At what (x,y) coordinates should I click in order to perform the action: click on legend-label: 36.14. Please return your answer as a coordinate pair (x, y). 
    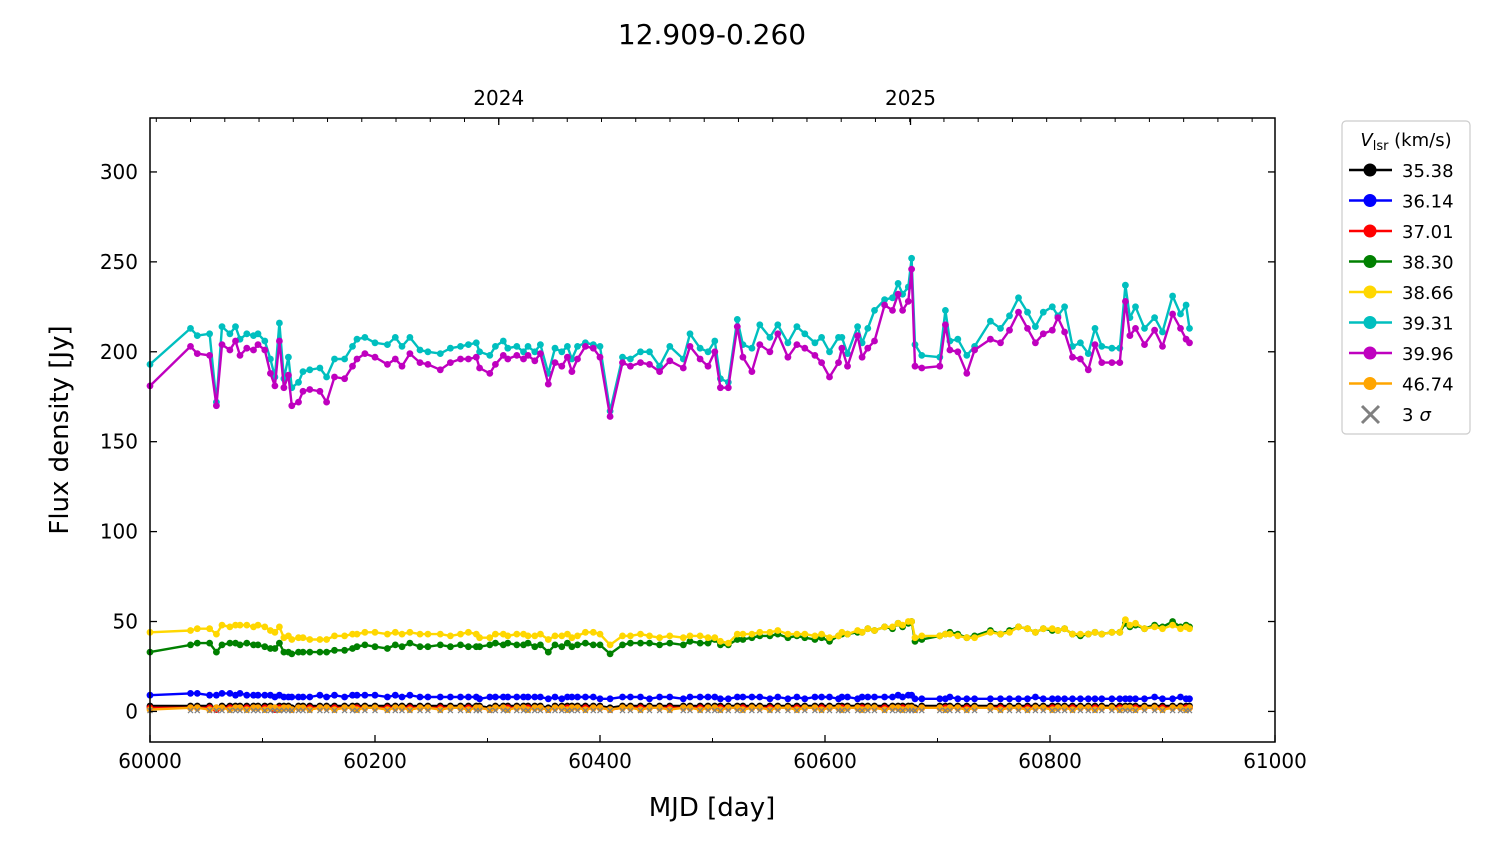
    Looking at the image, I should click on (1428, 202).